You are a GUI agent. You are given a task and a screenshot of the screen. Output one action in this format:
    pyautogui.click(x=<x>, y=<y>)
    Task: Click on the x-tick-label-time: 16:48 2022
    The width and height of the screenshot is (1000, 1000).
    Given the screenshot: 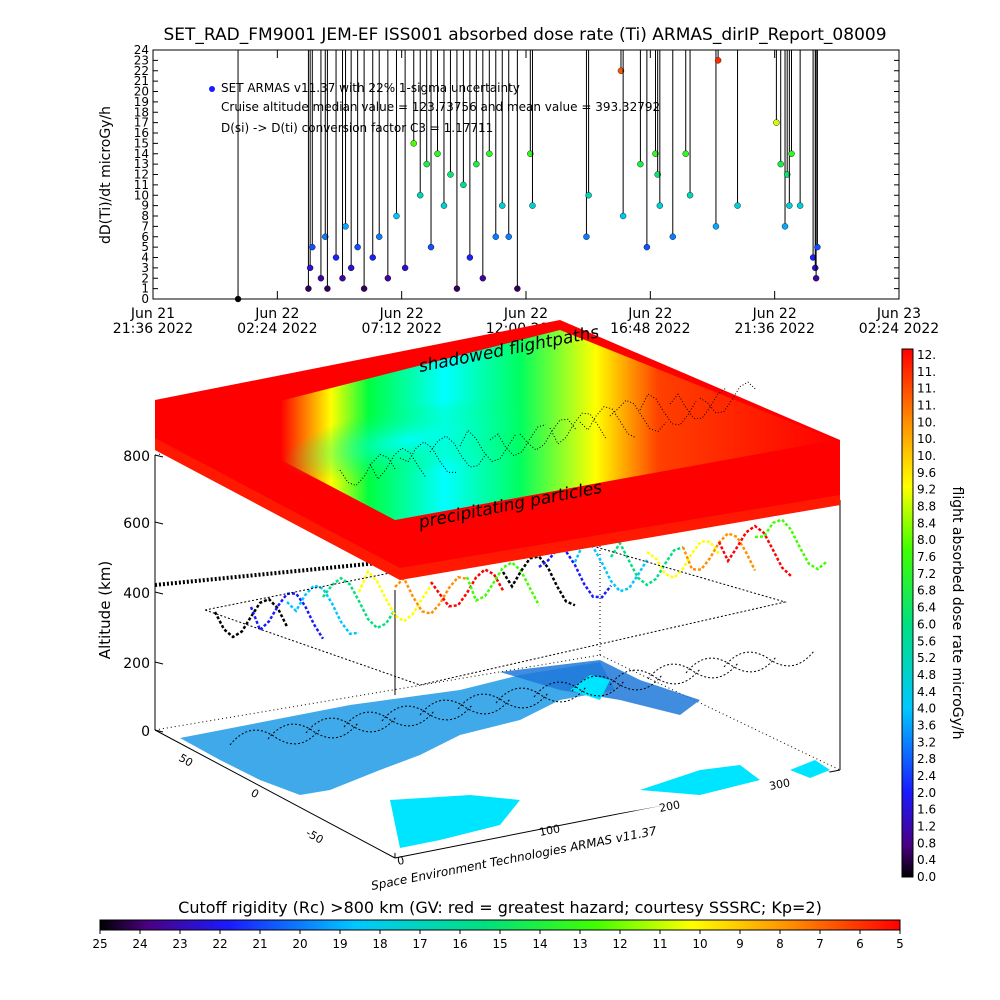 What is the action you would take?
    pyautogui.click(x=650, y=329)
    